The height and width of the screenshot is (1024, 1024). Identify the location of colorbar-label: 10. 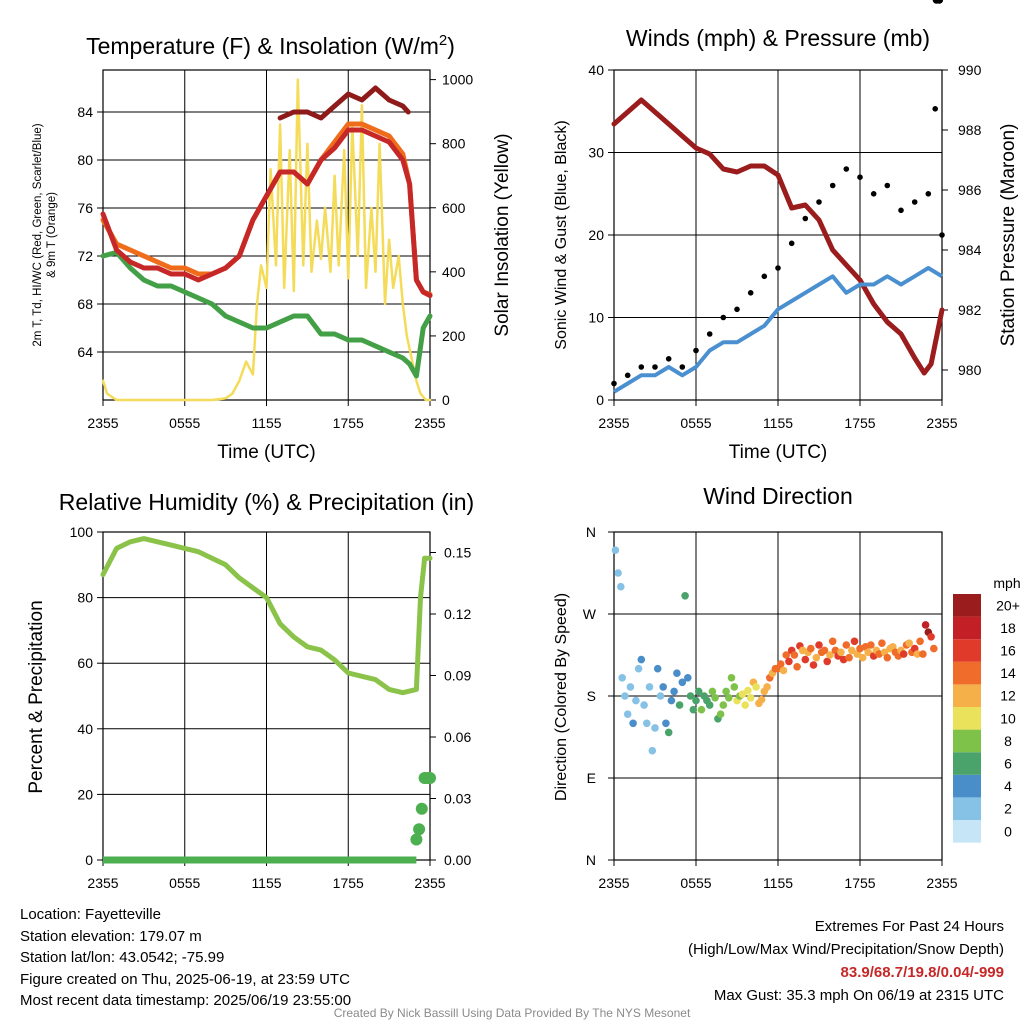
(1008, 718).